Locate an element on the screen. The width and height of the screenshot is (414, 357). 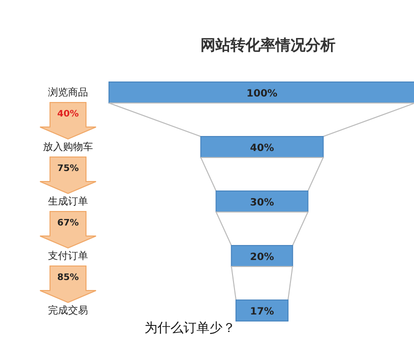
data-label: 17% is located at coordinates (262, 312).